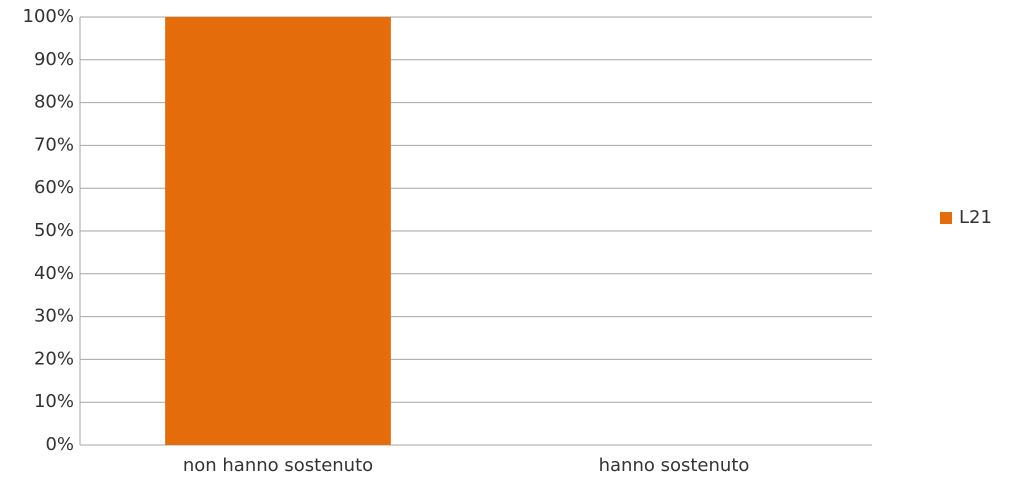  What do you see at coordinates (54, 316) in the screenshot?
I see `y-tick-label: 30%` at bounding box center [54, 316].